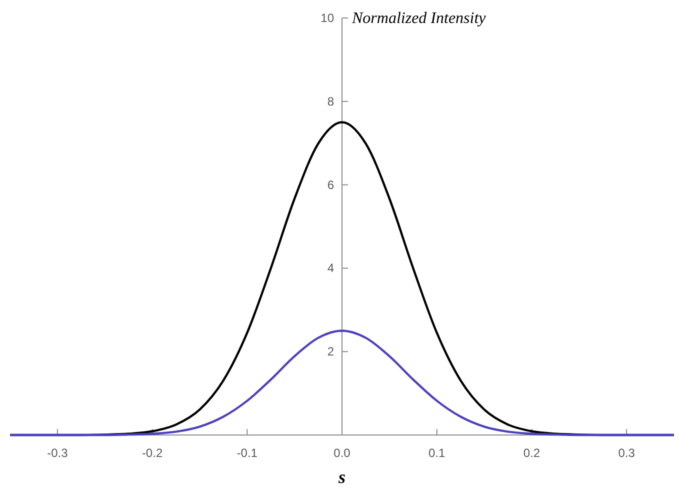 The width and height of the screenshot is (679, 493). What do you see at coordinates (330, 268) in the screenshot?
I see `y-tick-label: 4` at bounding box center [330, 268].